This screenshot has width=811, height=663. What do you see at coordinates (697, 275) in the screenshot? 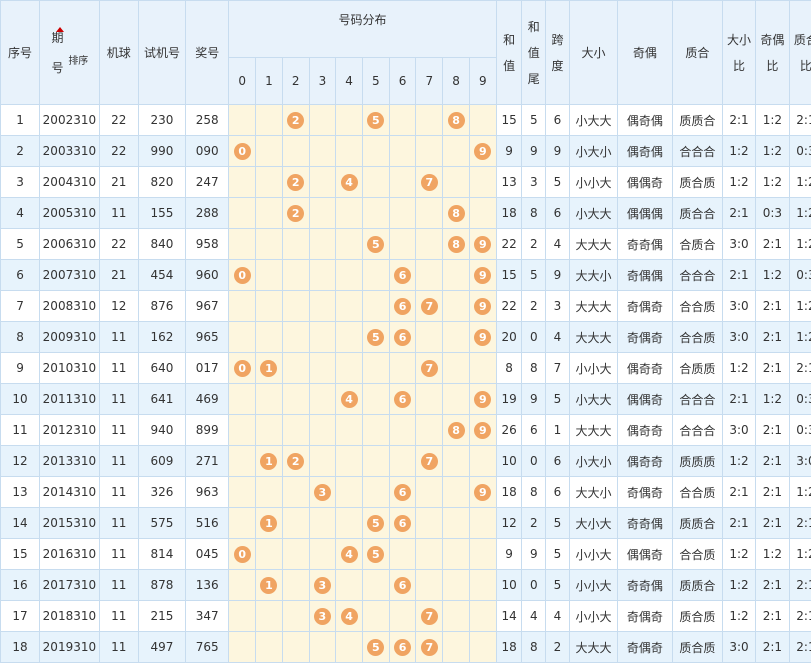
I see `cell-prime: 合合合` at bounding box center [697, 275].